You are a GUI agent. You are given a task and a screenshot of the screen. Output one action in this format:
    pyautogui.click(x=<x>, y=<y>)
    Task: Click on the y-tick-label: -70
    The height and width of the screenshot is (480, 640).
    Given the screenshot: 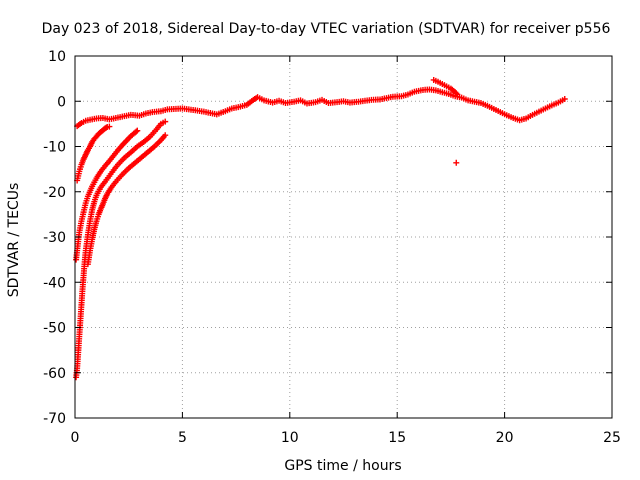 What is the action you would take?
    pyautogui.click(x=54, y=419)
    